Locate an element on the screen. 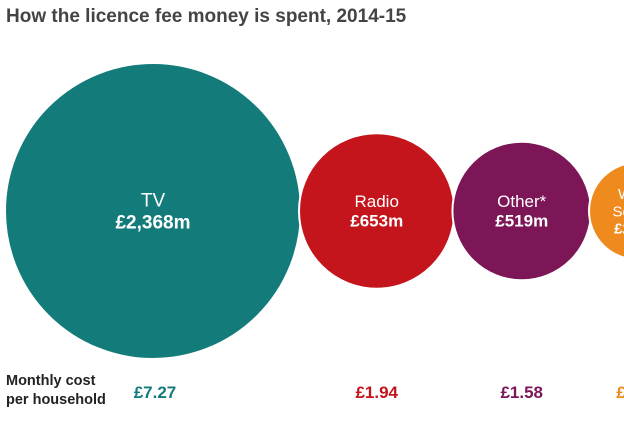 This screenshot has width=624, height=428. bubble-label-world-service-1: World is located at coordinates (621, 194).